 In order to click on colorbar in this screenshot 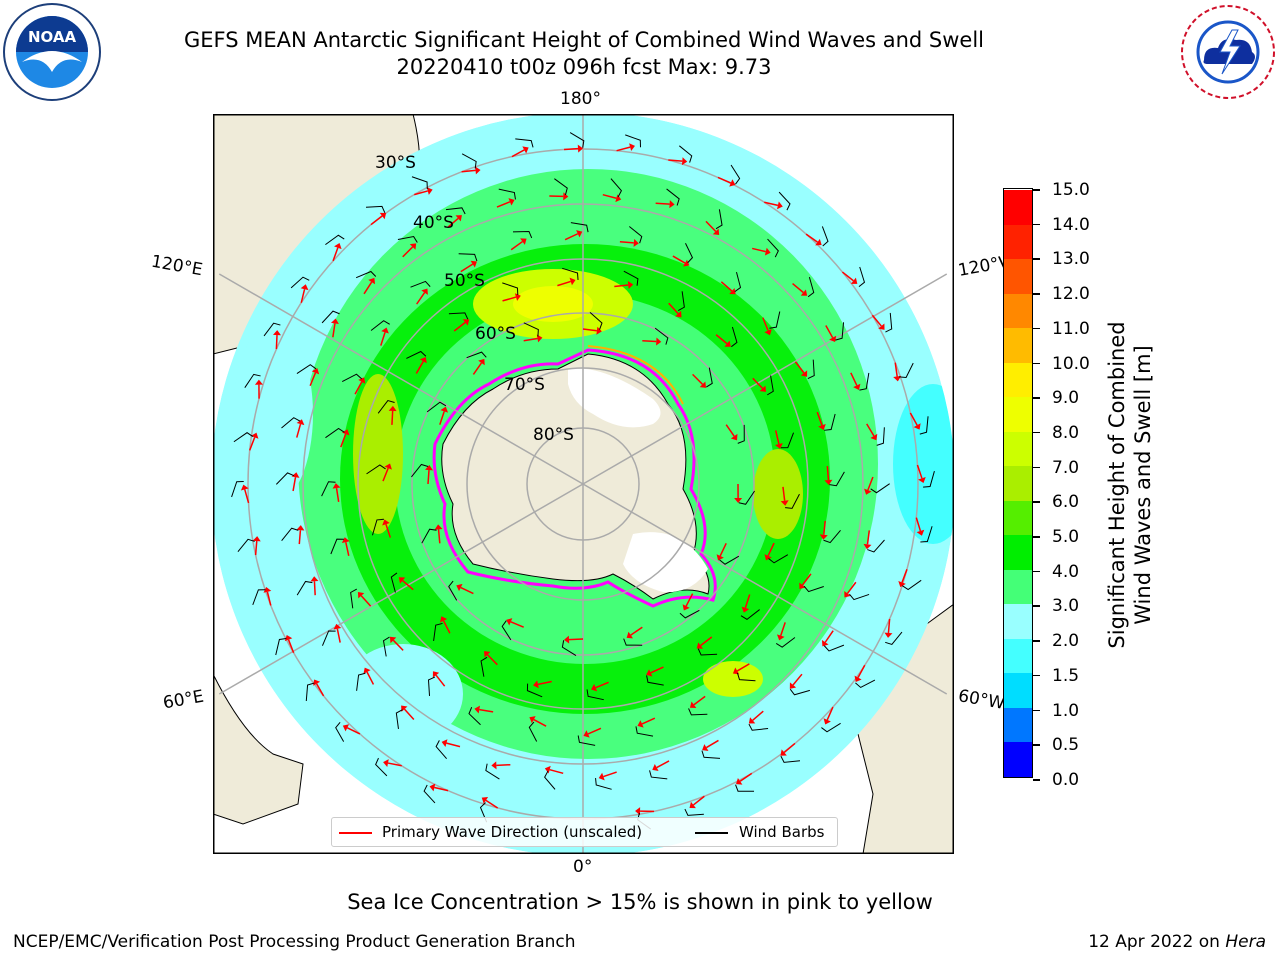, I will do `click(1018, 483)`.